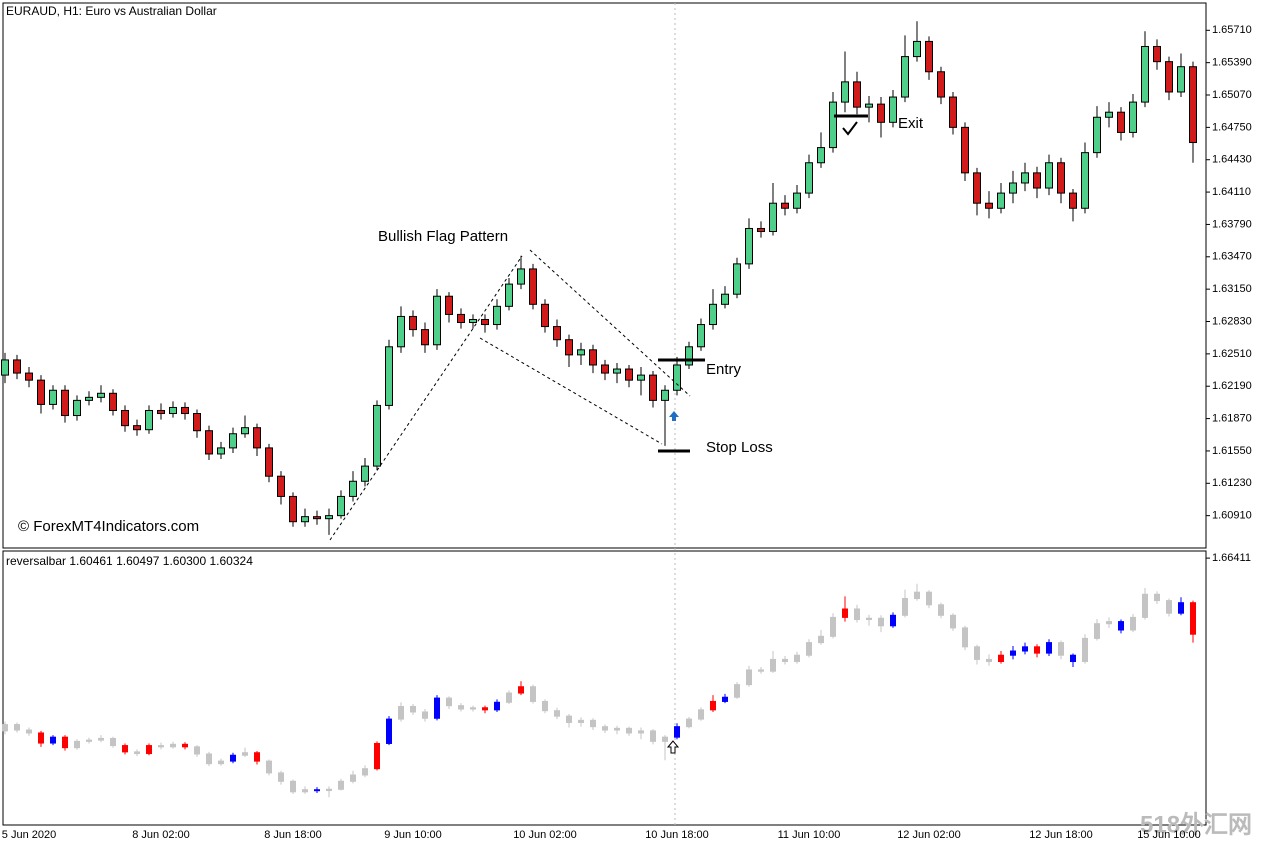  I want to click on y-tick-label: 1.65390, so click(1232, 63).